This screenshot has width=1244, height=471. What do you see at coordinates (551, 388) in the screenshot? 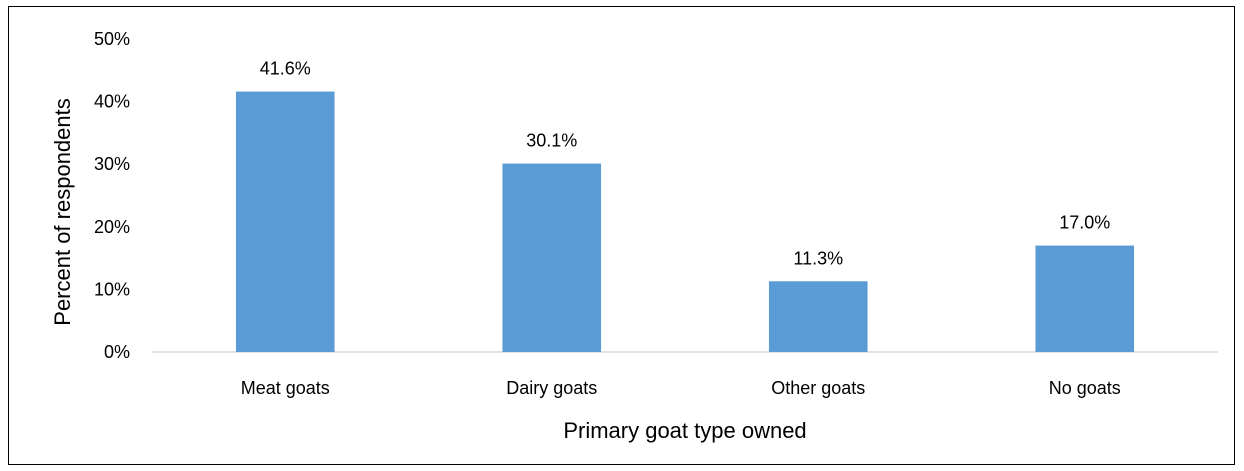
I see `x-tick-label: Dairy goats` at bounding box center [551, 388].